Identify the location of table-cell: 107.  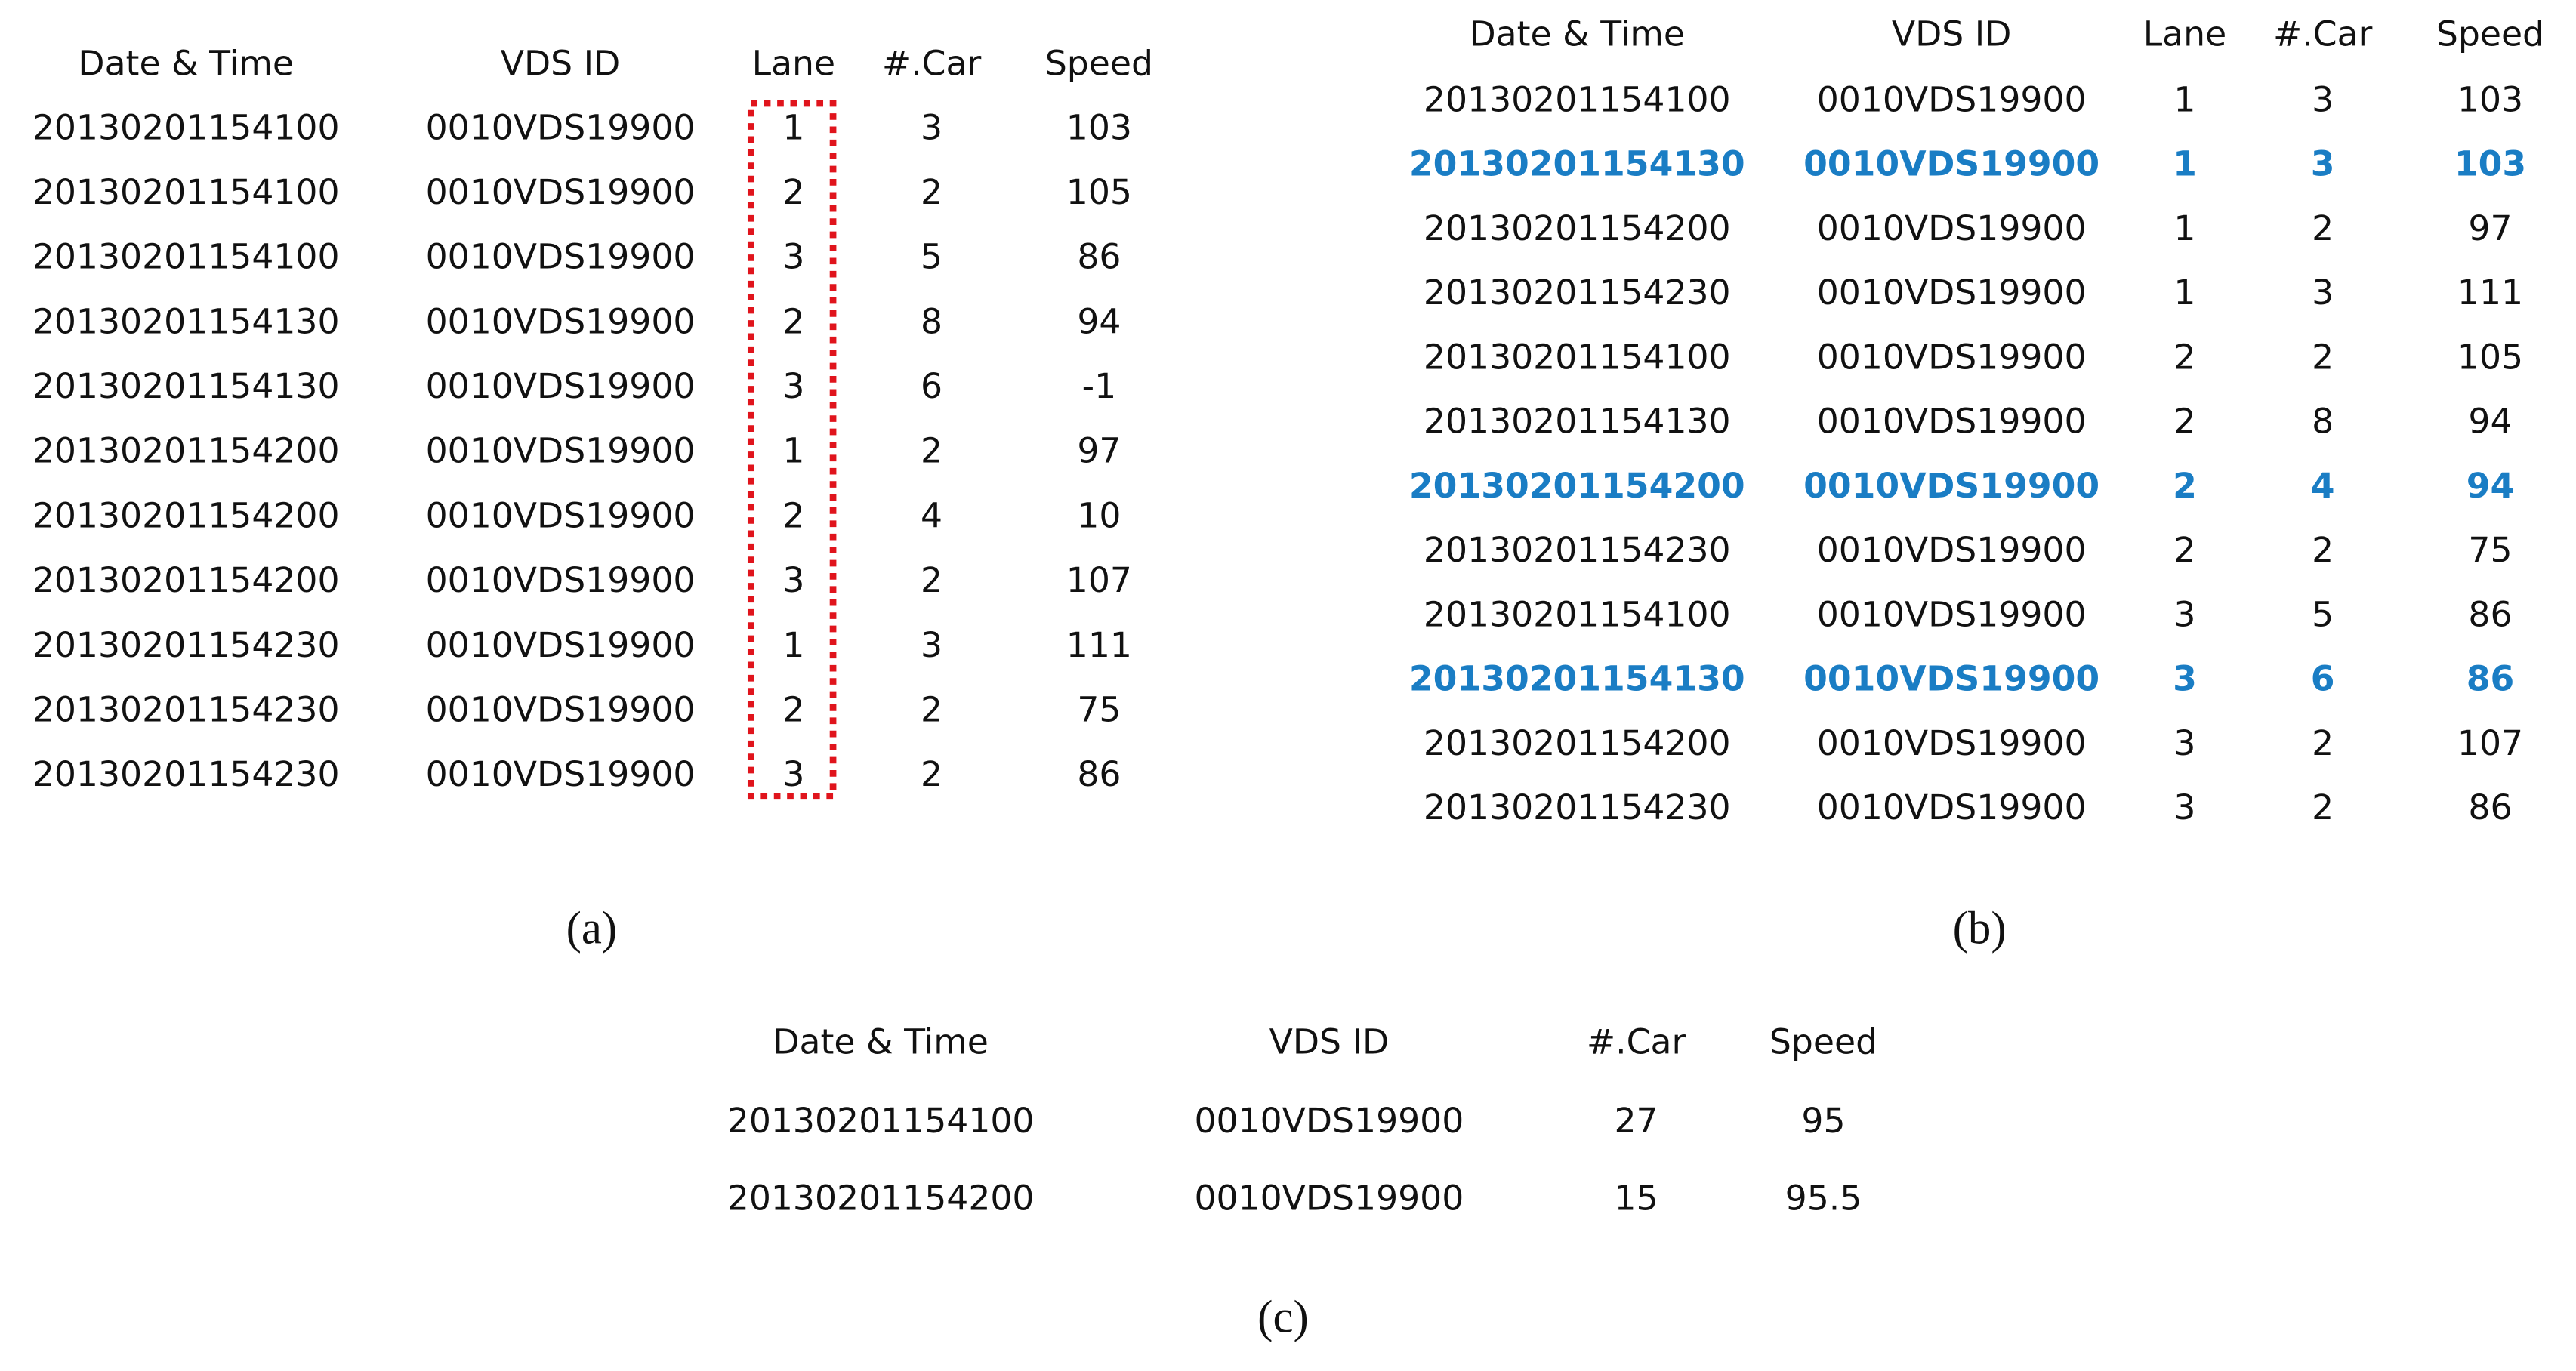
(2490, 743).